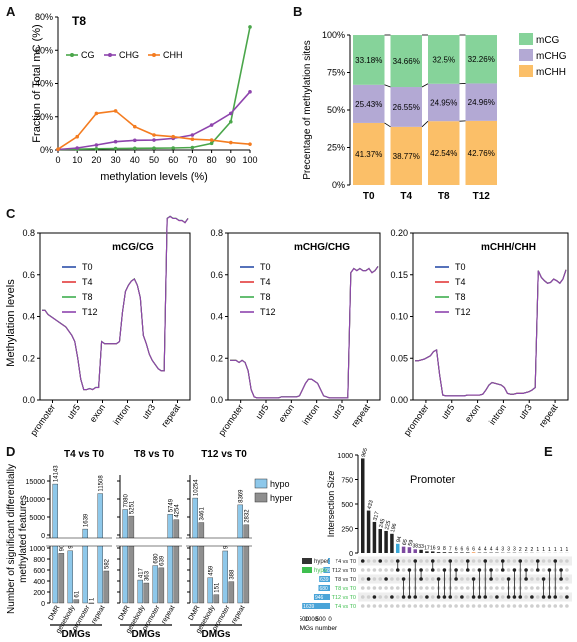 The image size is (577, 642). I want to click on legend-label: T12, so click(90, 312).